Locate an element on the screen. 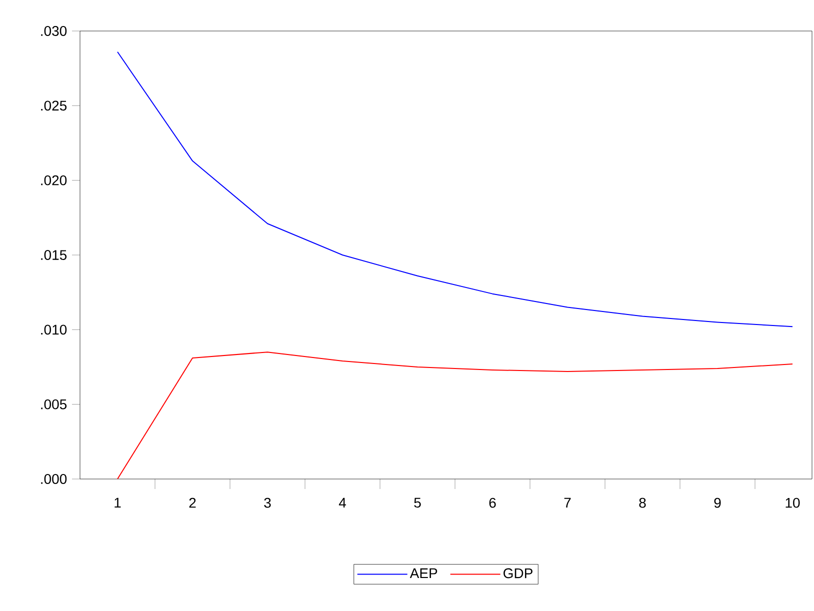 Image resolution: width=814 pixels, height=611 pixels. legend-label: AEP is located at coordinates (424, 573).